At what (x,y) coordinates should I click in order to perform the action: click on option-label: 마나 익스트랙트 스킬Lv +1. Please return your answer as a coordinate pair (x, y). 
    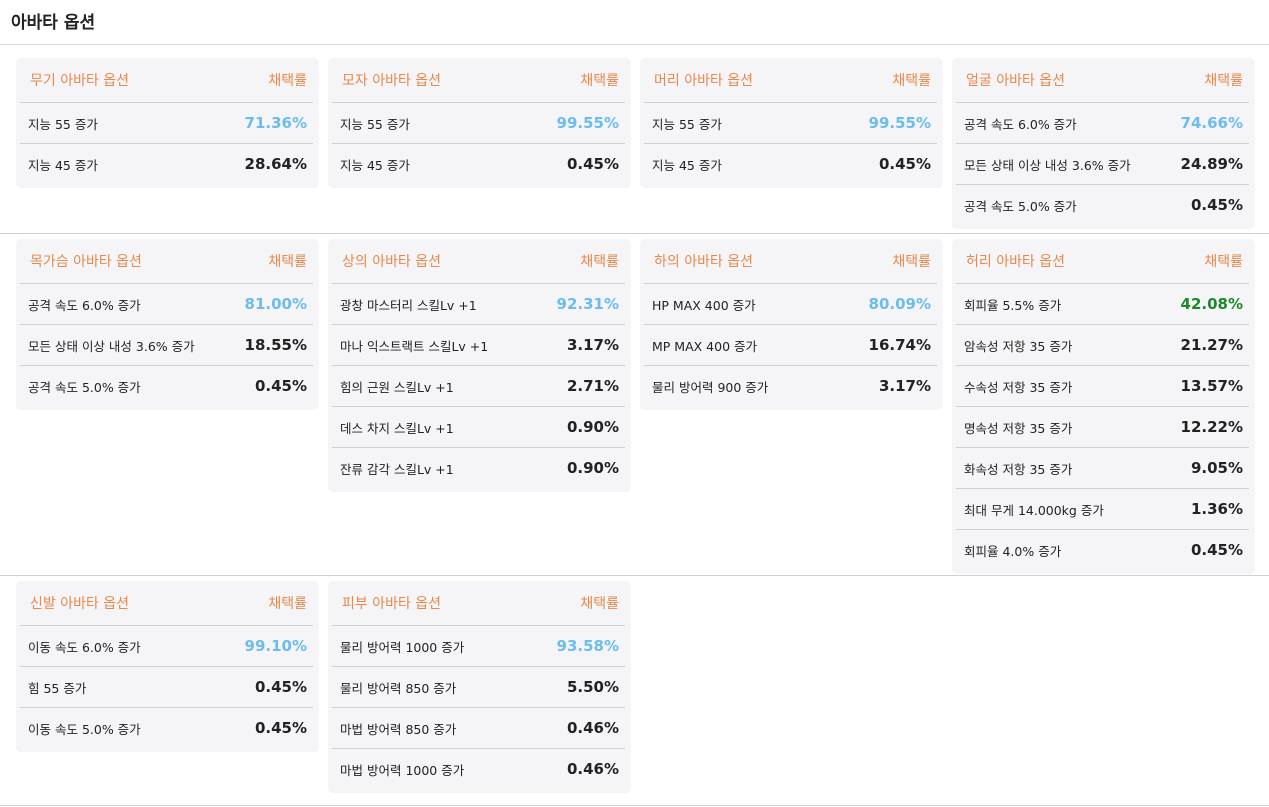
    Looking at the image, I should click on (414, 346).